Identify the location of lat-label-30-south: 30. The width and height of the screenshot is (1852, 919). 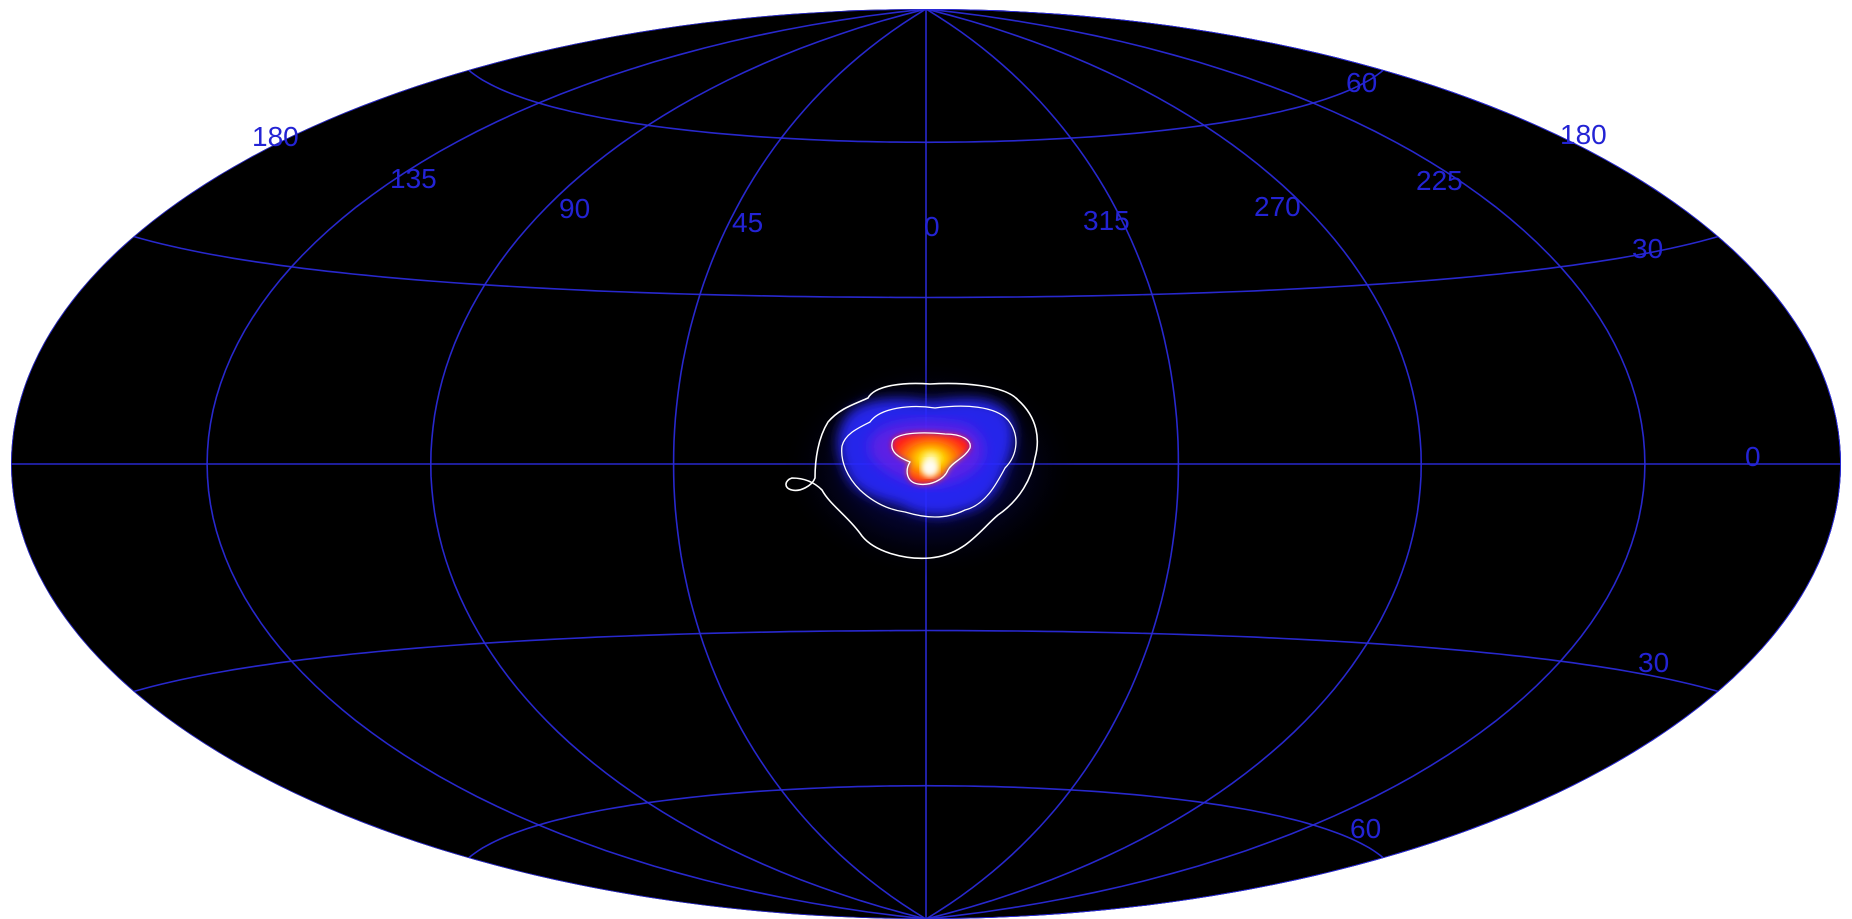
(1653, 662).